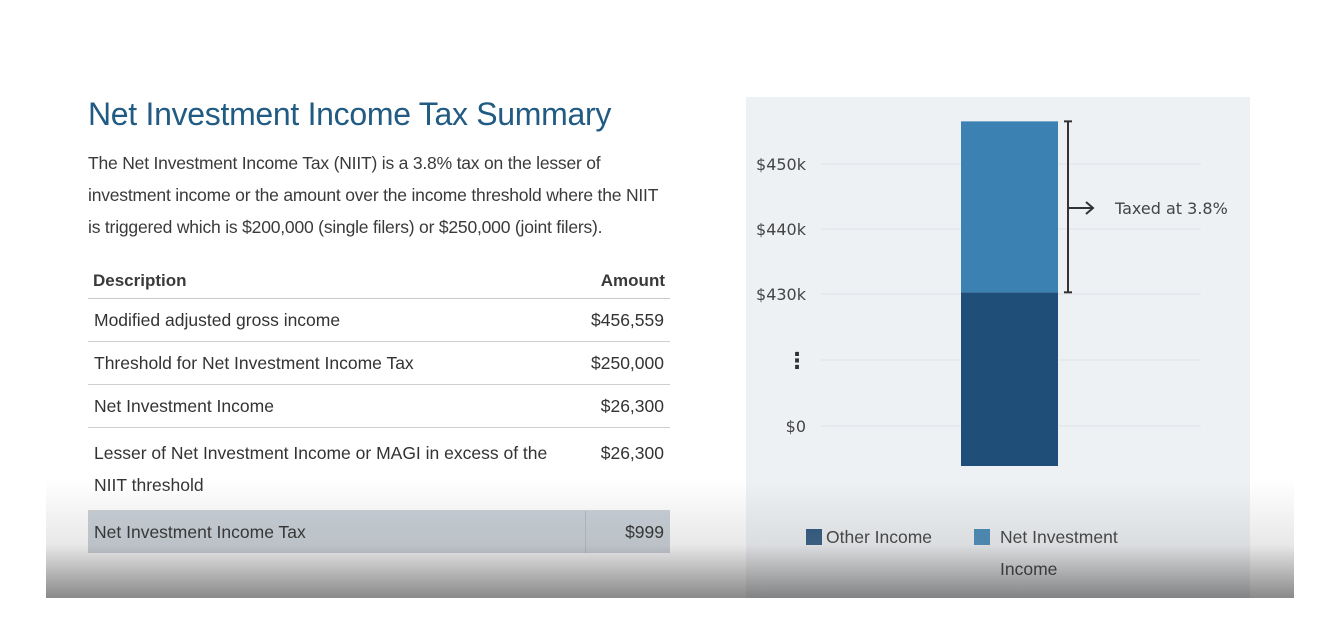  I want to click on bar-segment-other-income, so click(1009, 379).